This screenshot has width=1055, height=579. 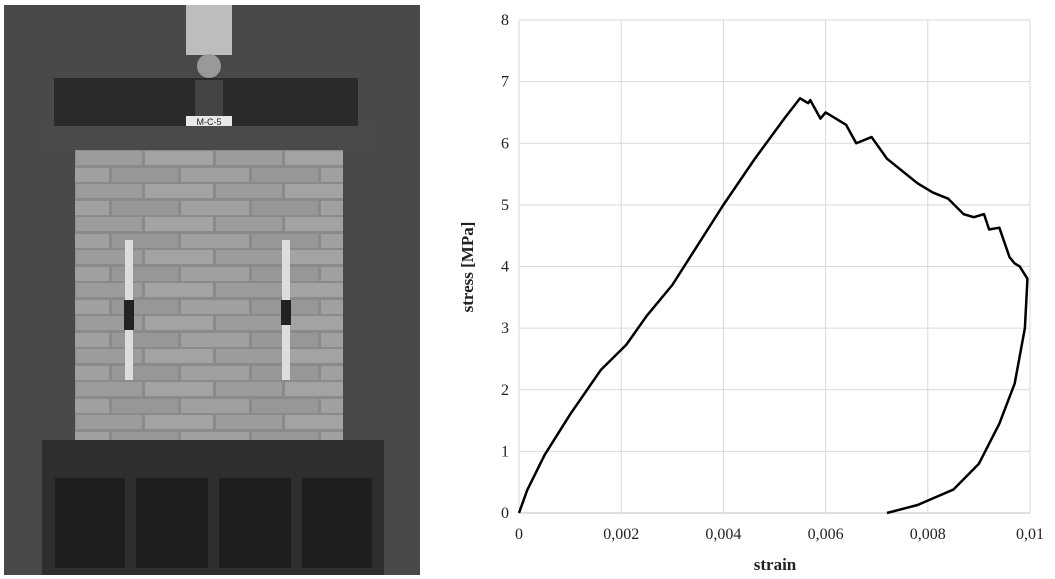 I want to click on y-tick-label: 1, so click(x=505, y=451).